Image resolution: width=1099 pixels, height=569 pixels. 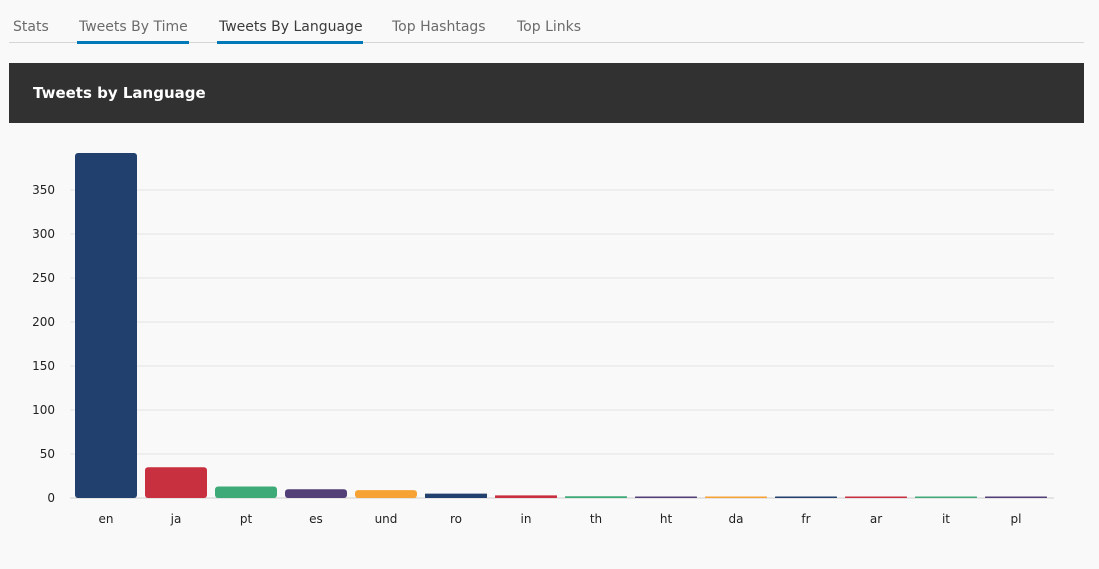 What do you see at coordinates (106, 325) in the screenshot?
I see `bar-en` at bounding box center [106, 325].